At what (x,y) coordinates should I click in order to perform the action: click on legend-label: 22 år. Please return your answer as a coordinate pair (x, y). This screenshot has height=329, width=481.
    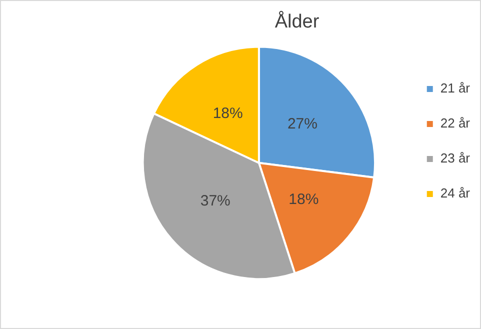
    Looking at the image, I should click on (455, 123).